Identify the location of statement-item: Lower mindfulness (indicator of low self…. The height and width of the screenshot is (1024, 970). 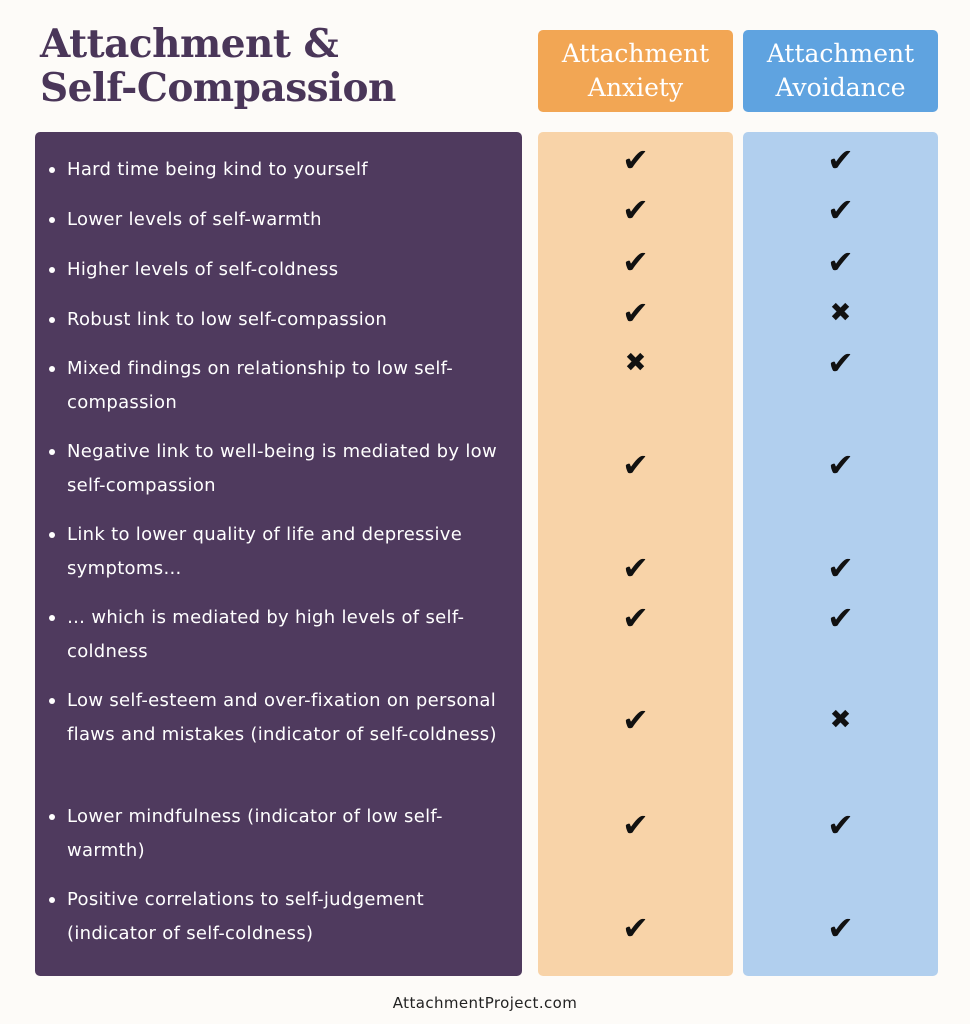
(283, 833).